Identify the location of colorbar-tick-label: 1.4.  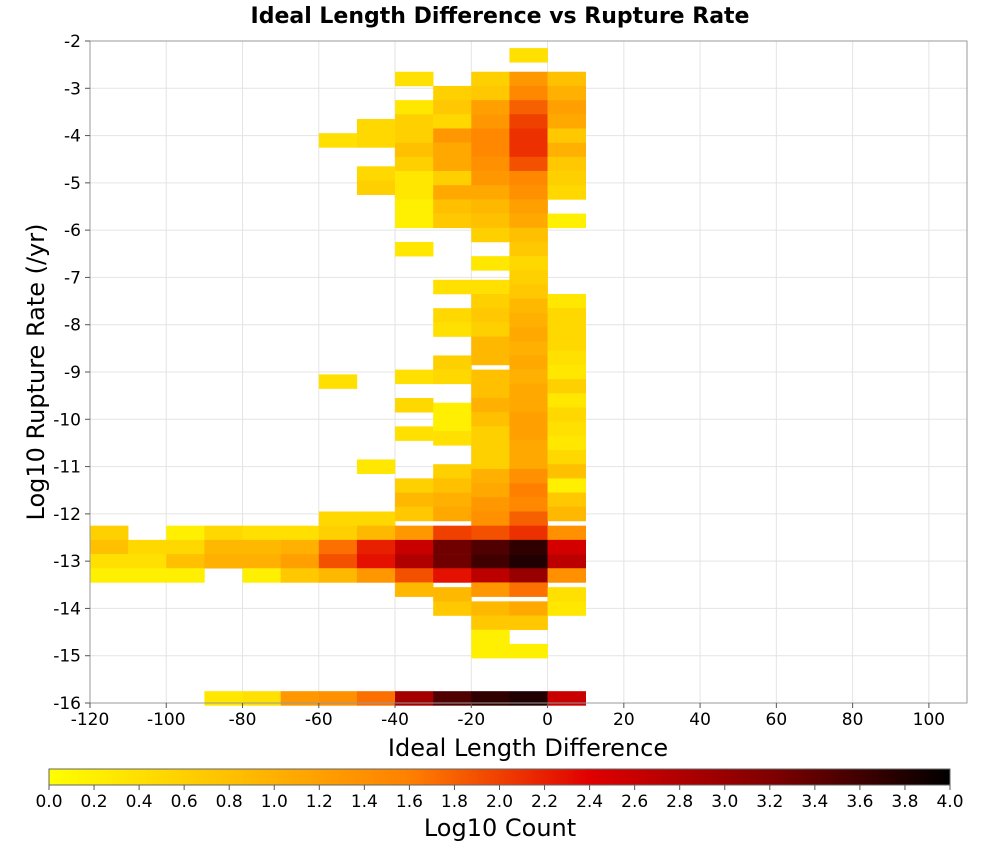
(364, 802).